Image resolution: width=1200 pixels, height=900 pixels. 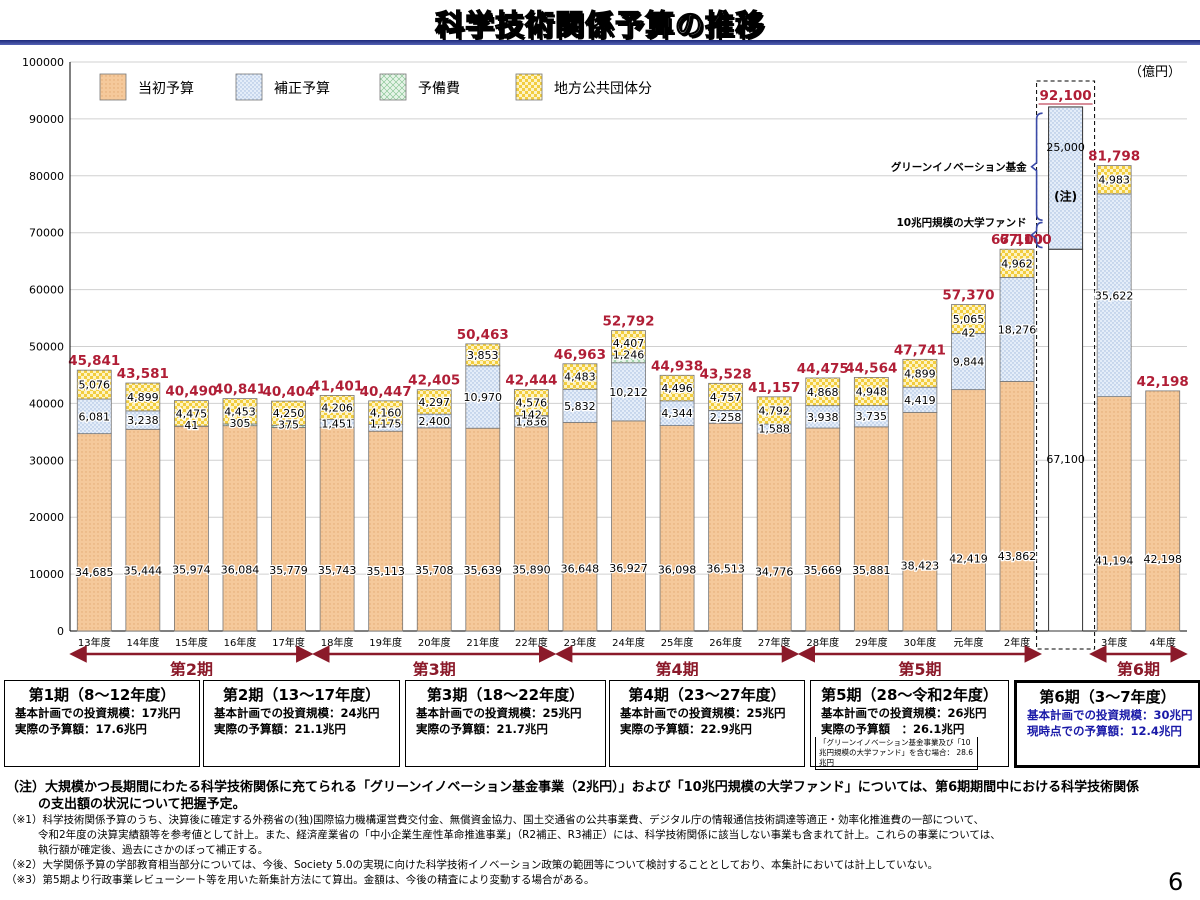 I want to click on period-box-4: 第4期（23～27年度） 基本計画での投資規模：25兆円 実際の予算額：22.9兆円, so click(x=707, y=723).